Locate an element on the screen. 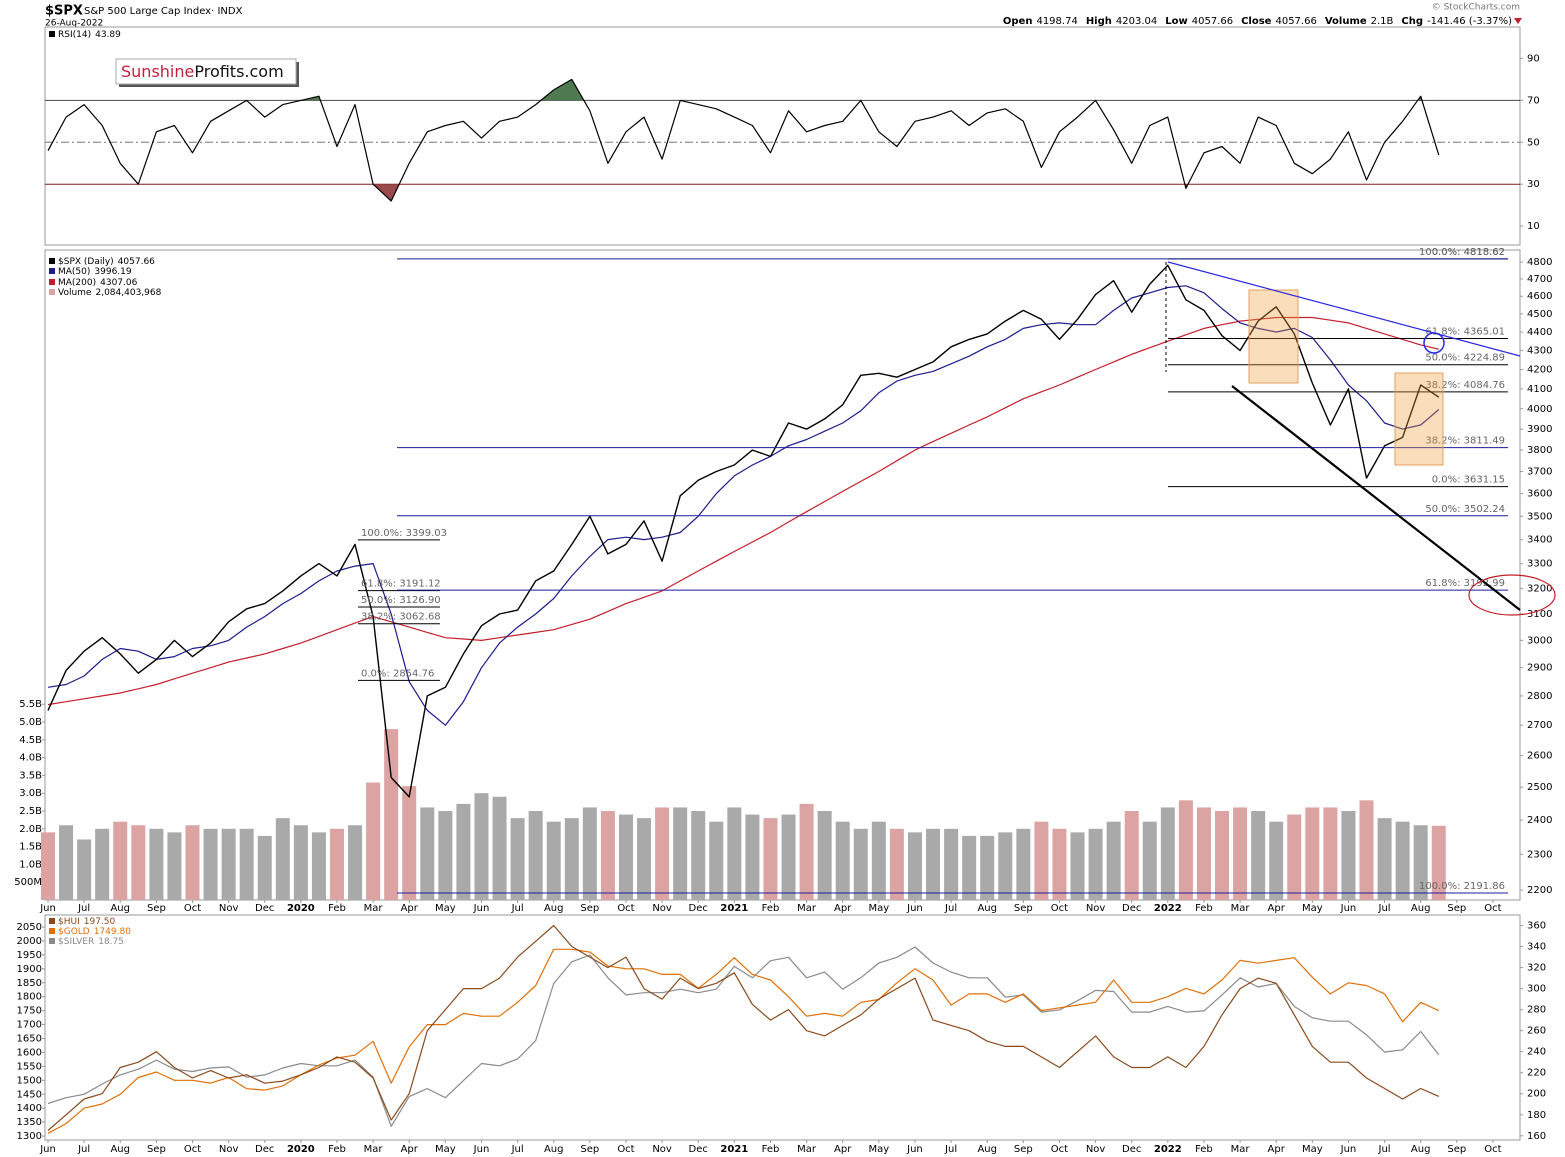 Image resolution: width=1565 pixels, height=1157 pixels. annotations is located at coordinates (1360, 438).